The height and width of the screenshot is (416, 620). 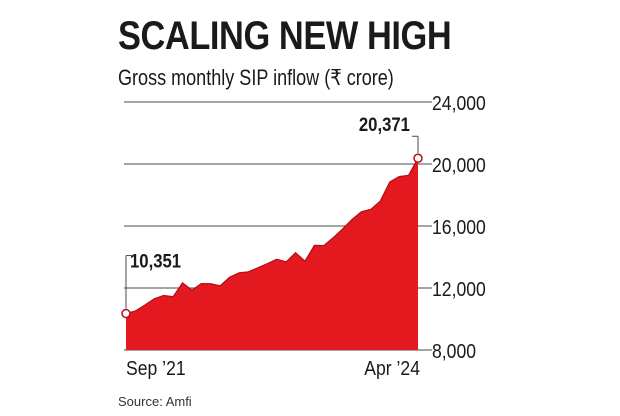 I want to click on chart-title: SCALING NEW HIGH, so click(x=285, y=36).